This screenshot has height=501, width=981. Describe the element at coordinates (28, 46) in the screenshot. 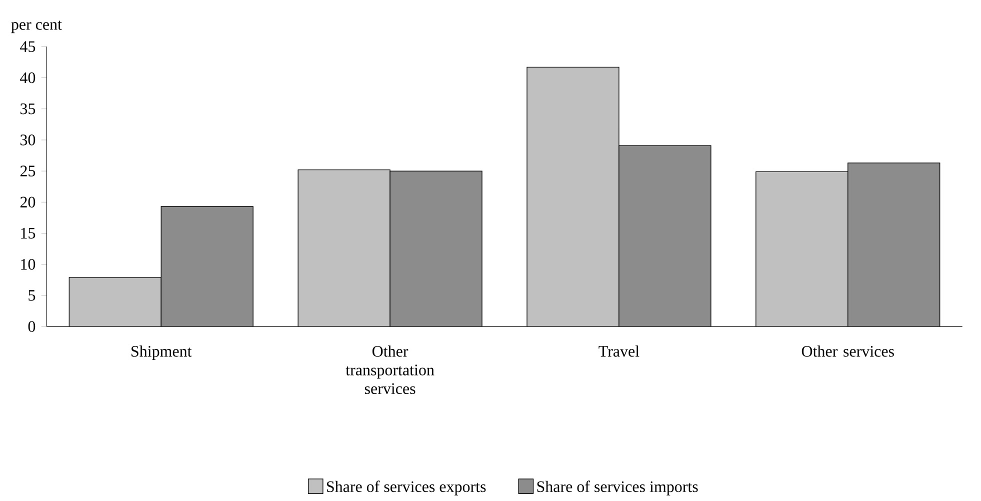

I see `y-tick-label: 45` at that location.